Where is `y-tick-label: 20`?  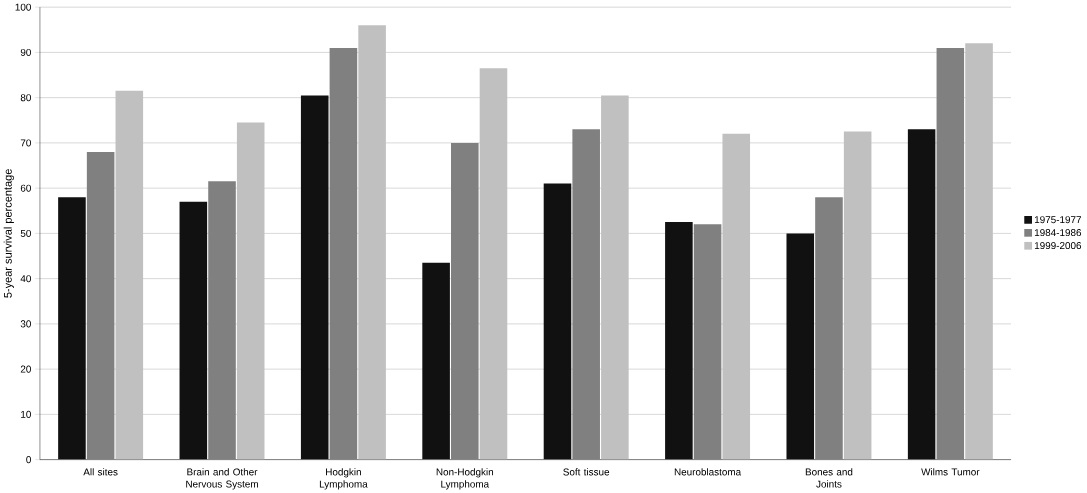 y-tick-label: 20 is located at coordinates (25, 369).